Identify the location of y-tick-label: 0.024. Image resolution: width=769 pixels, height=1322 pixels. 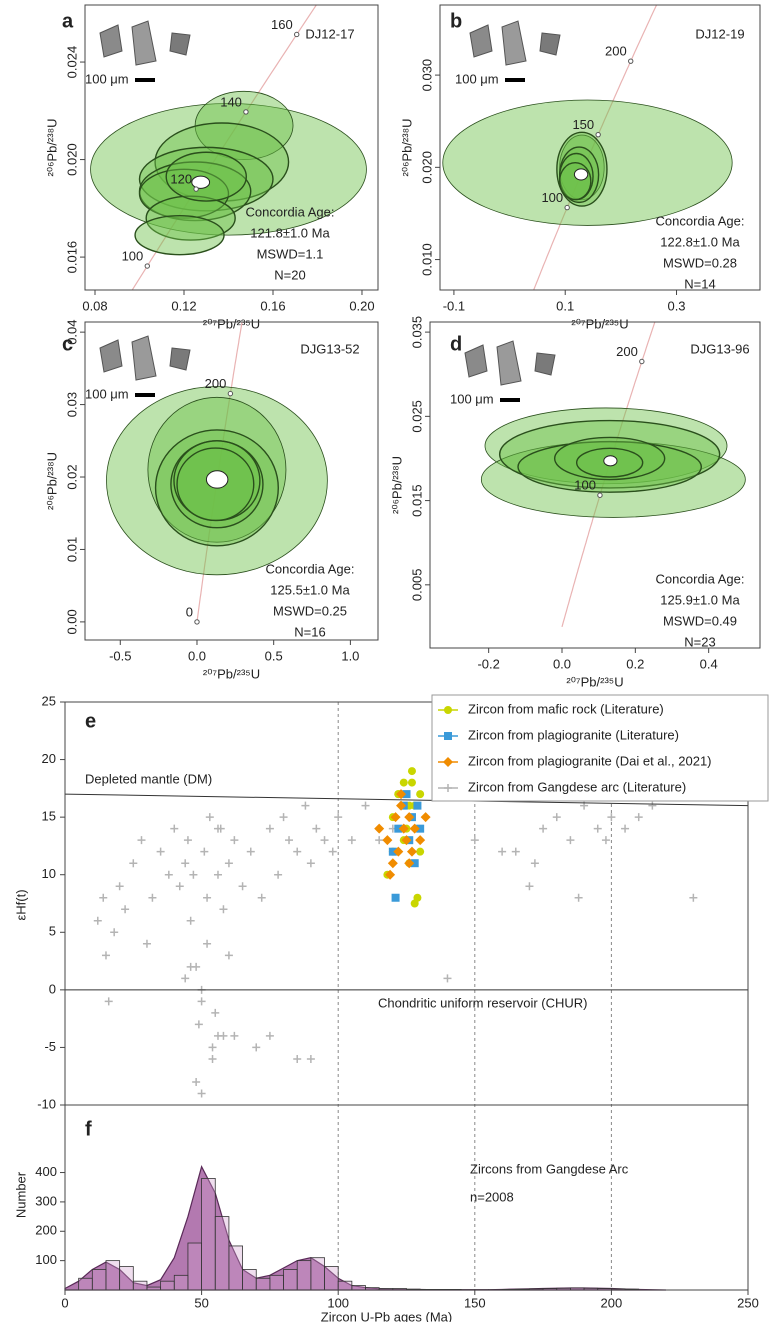
(71, 62).